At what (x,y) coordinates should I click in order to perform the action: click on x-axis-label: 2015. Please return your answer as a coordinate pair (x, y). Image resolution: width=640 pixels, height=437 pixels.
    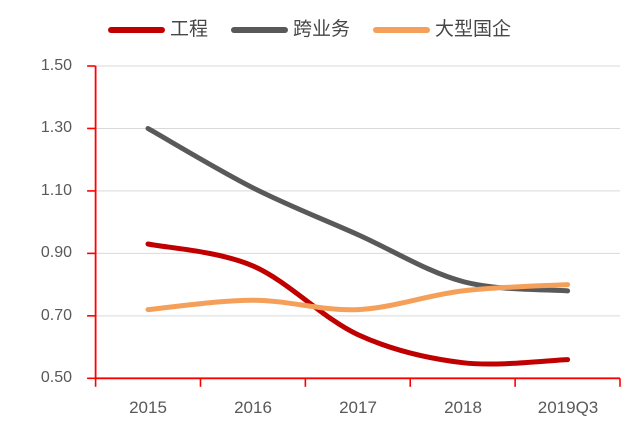
    Looking at the image, I should click on (148, 407).